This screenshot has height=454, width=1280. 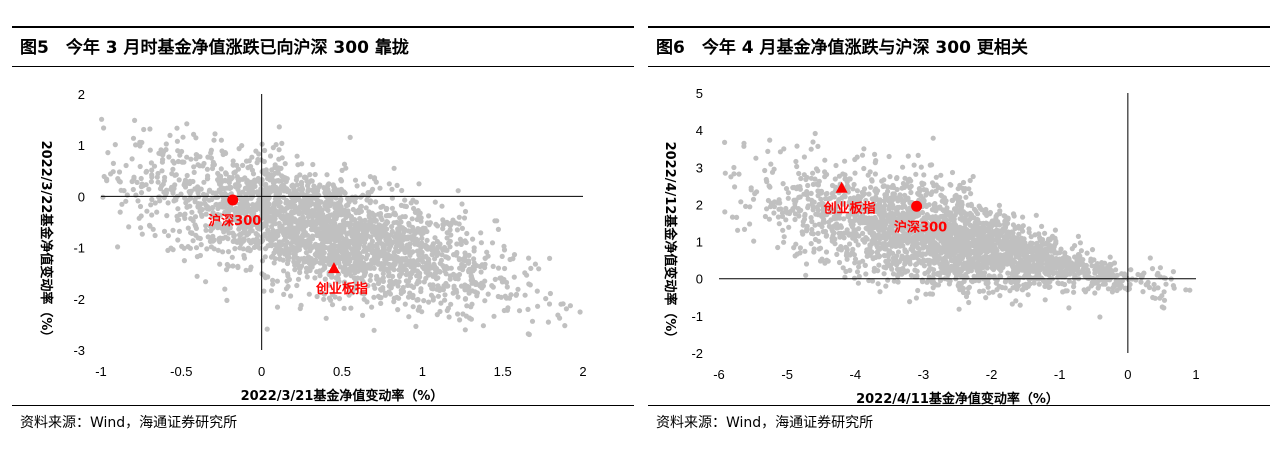 What do you see at coordinates (81, 94) in the screenshot?
I see `y-tick-label: 2` at bounding box center [81, 94].